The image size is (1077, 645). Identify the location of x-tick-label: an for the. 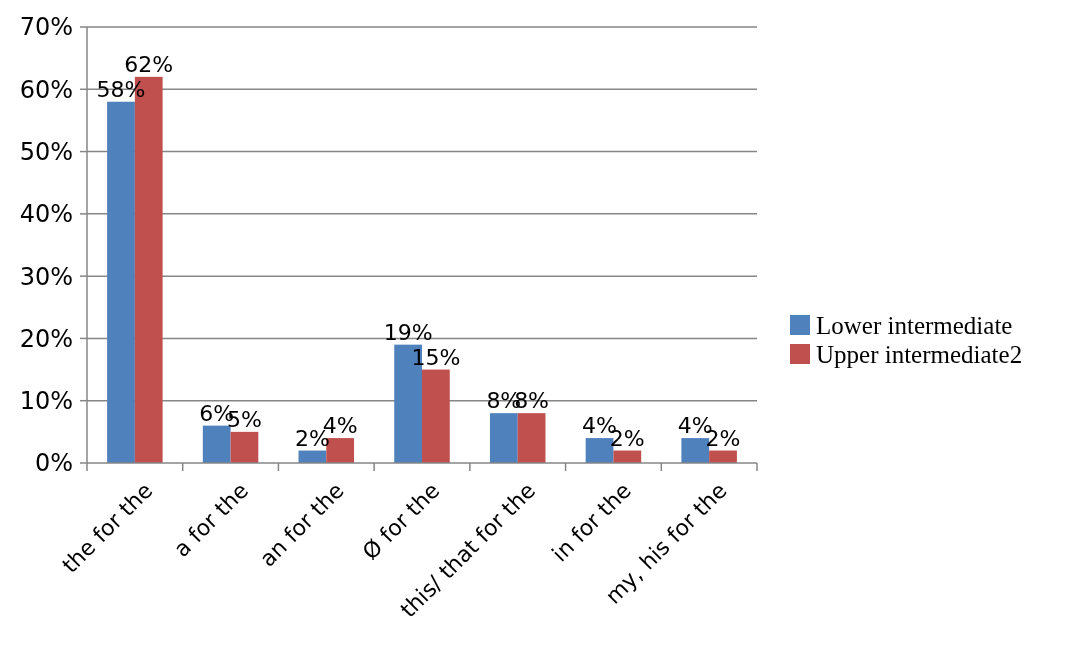
(301, 524).